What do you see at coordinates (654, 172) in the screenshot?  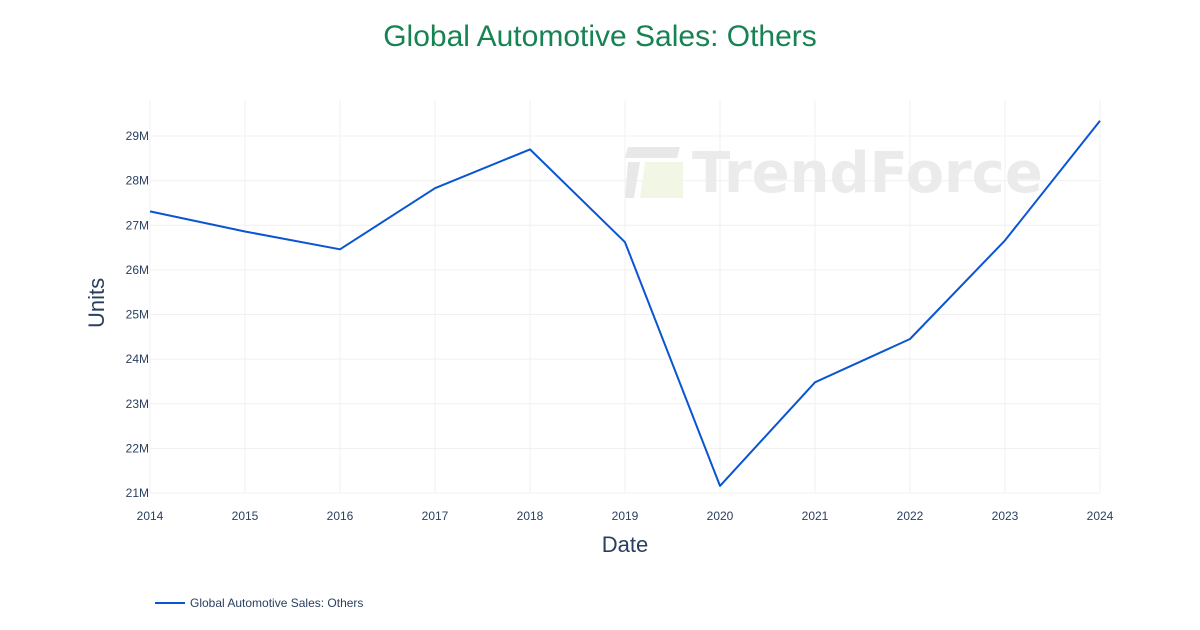 I see `trendforce-logo-icon` at bounding box center [654, 172].